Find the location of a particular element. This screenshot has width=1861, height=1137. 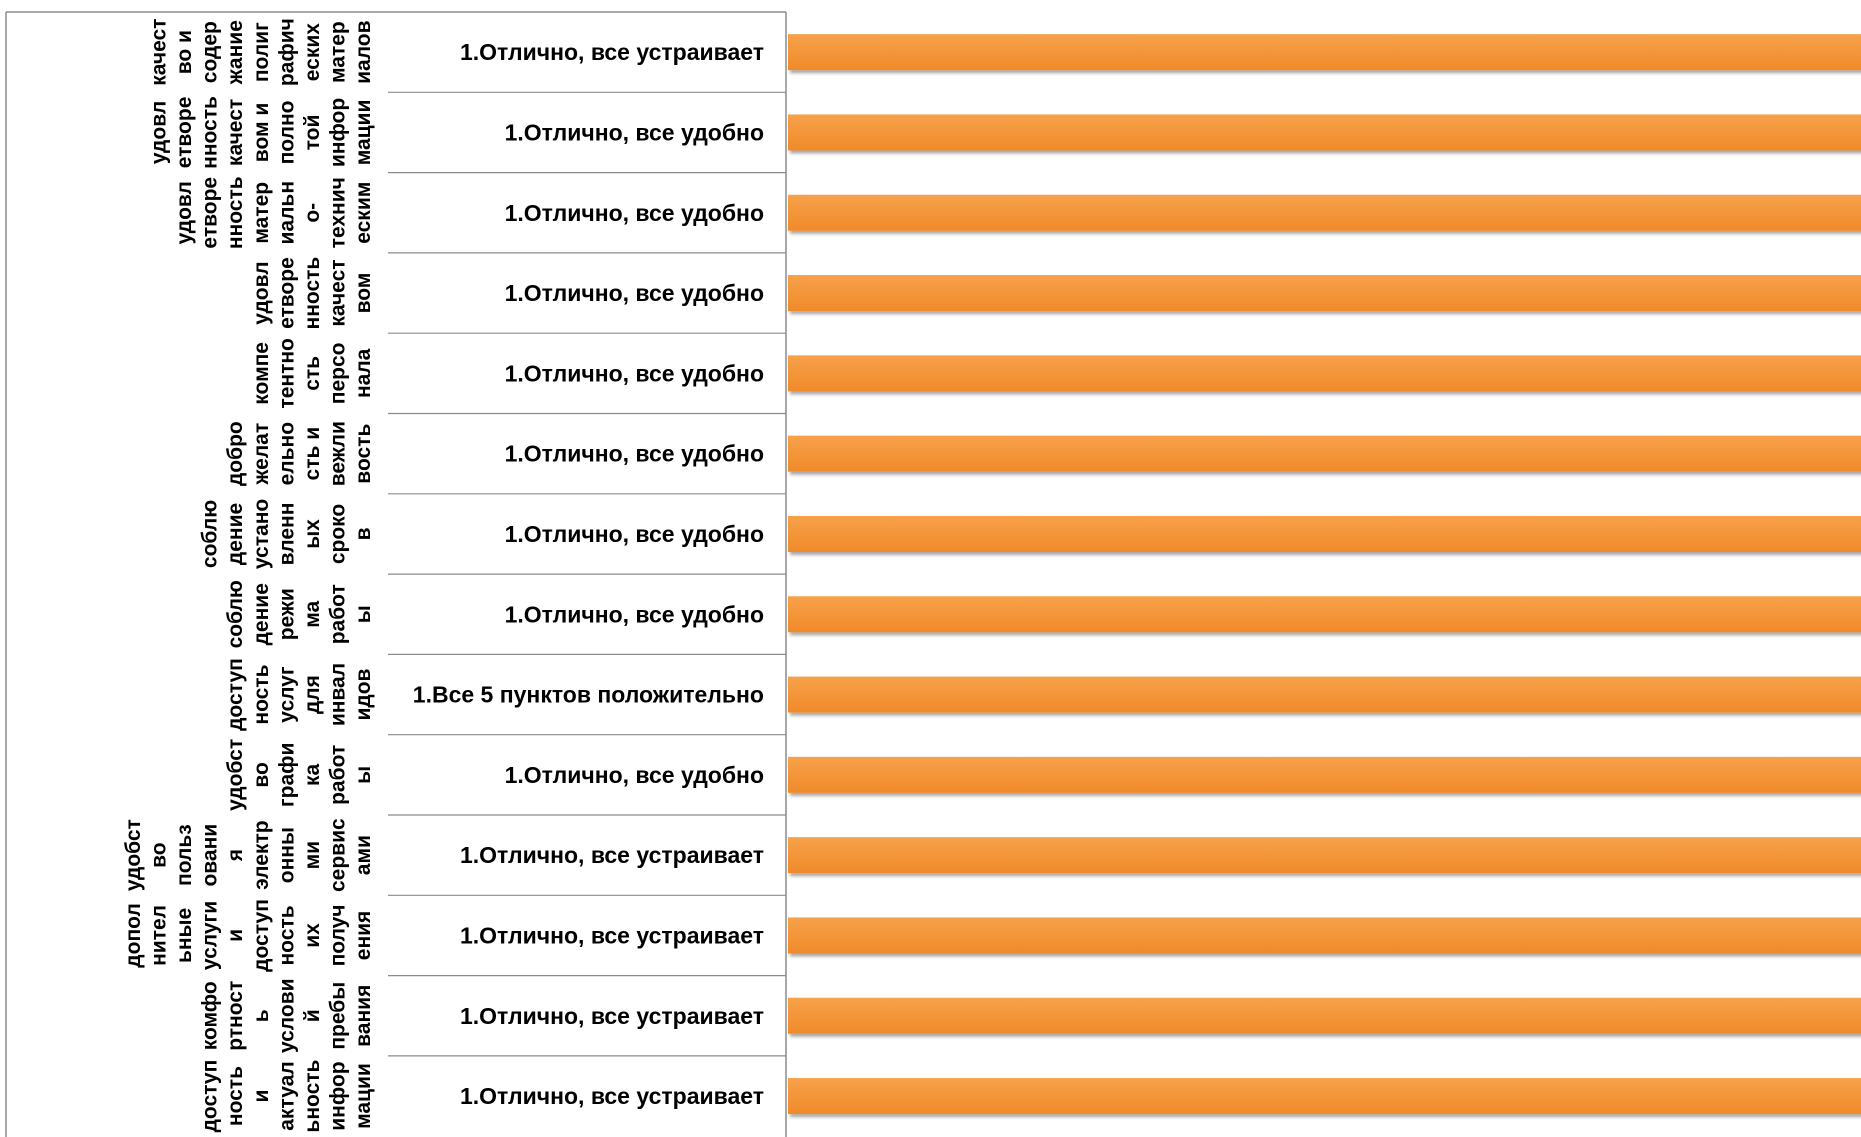

group-label-line: идов is located at coordinates (363, 694).